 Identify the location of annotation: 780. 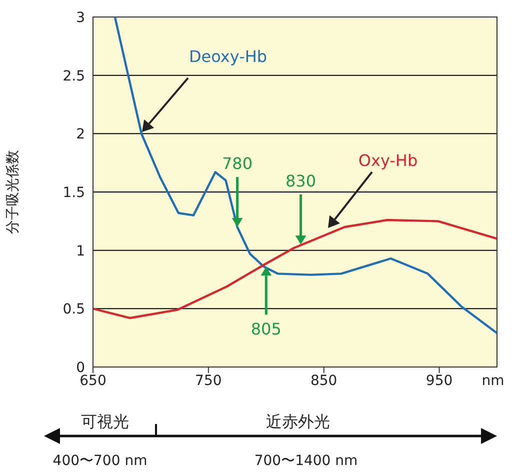
(237, 163).